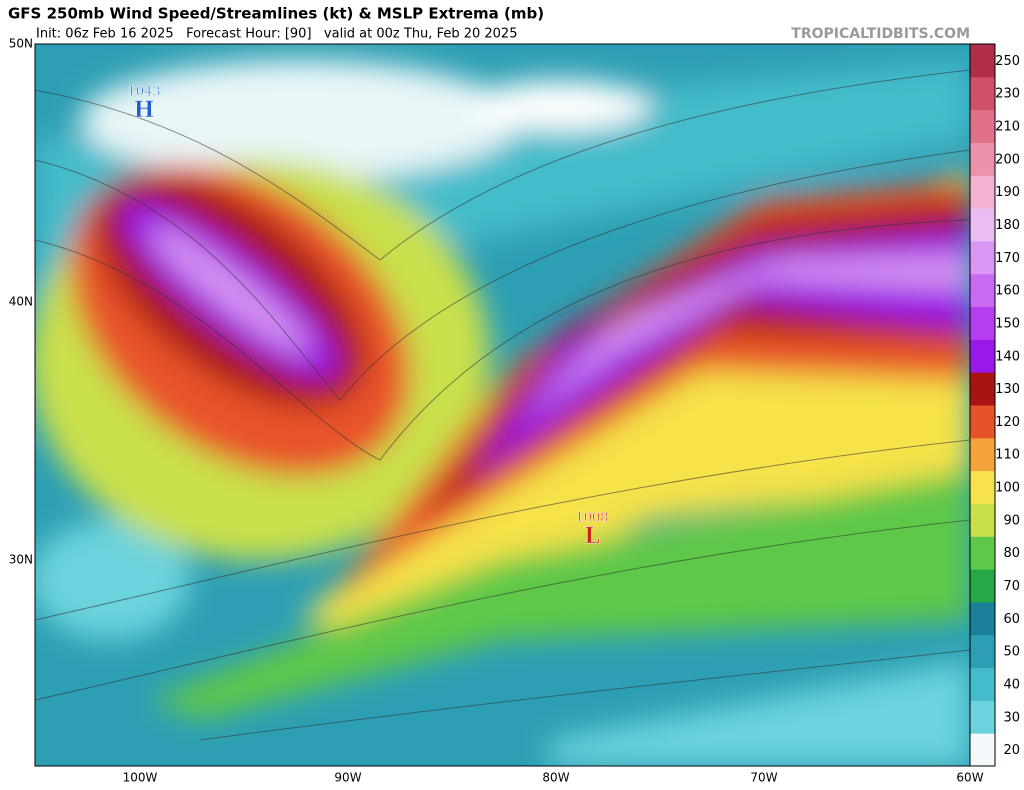 Image resolution: width=1024 pixels, height=790 pixels. I want to click on colorbar-label: 120, so click(1007, 422).